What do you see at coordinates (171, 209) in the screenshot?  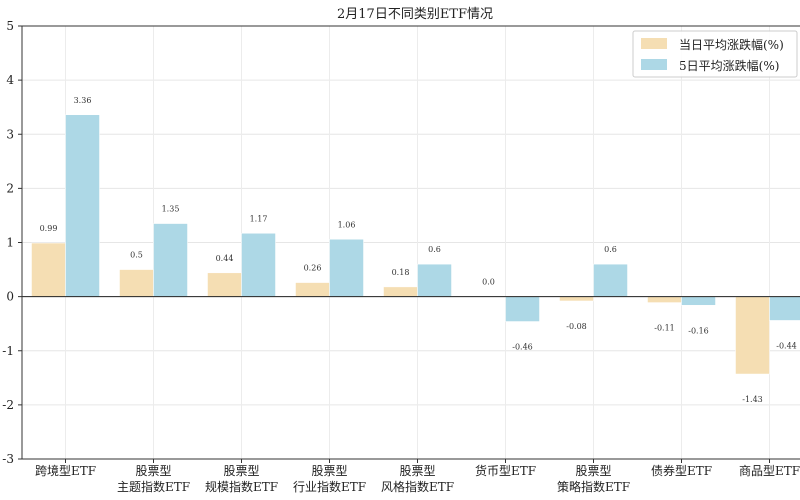 I see `data-label-5day: 1.35` at bounding box center [171, 209].